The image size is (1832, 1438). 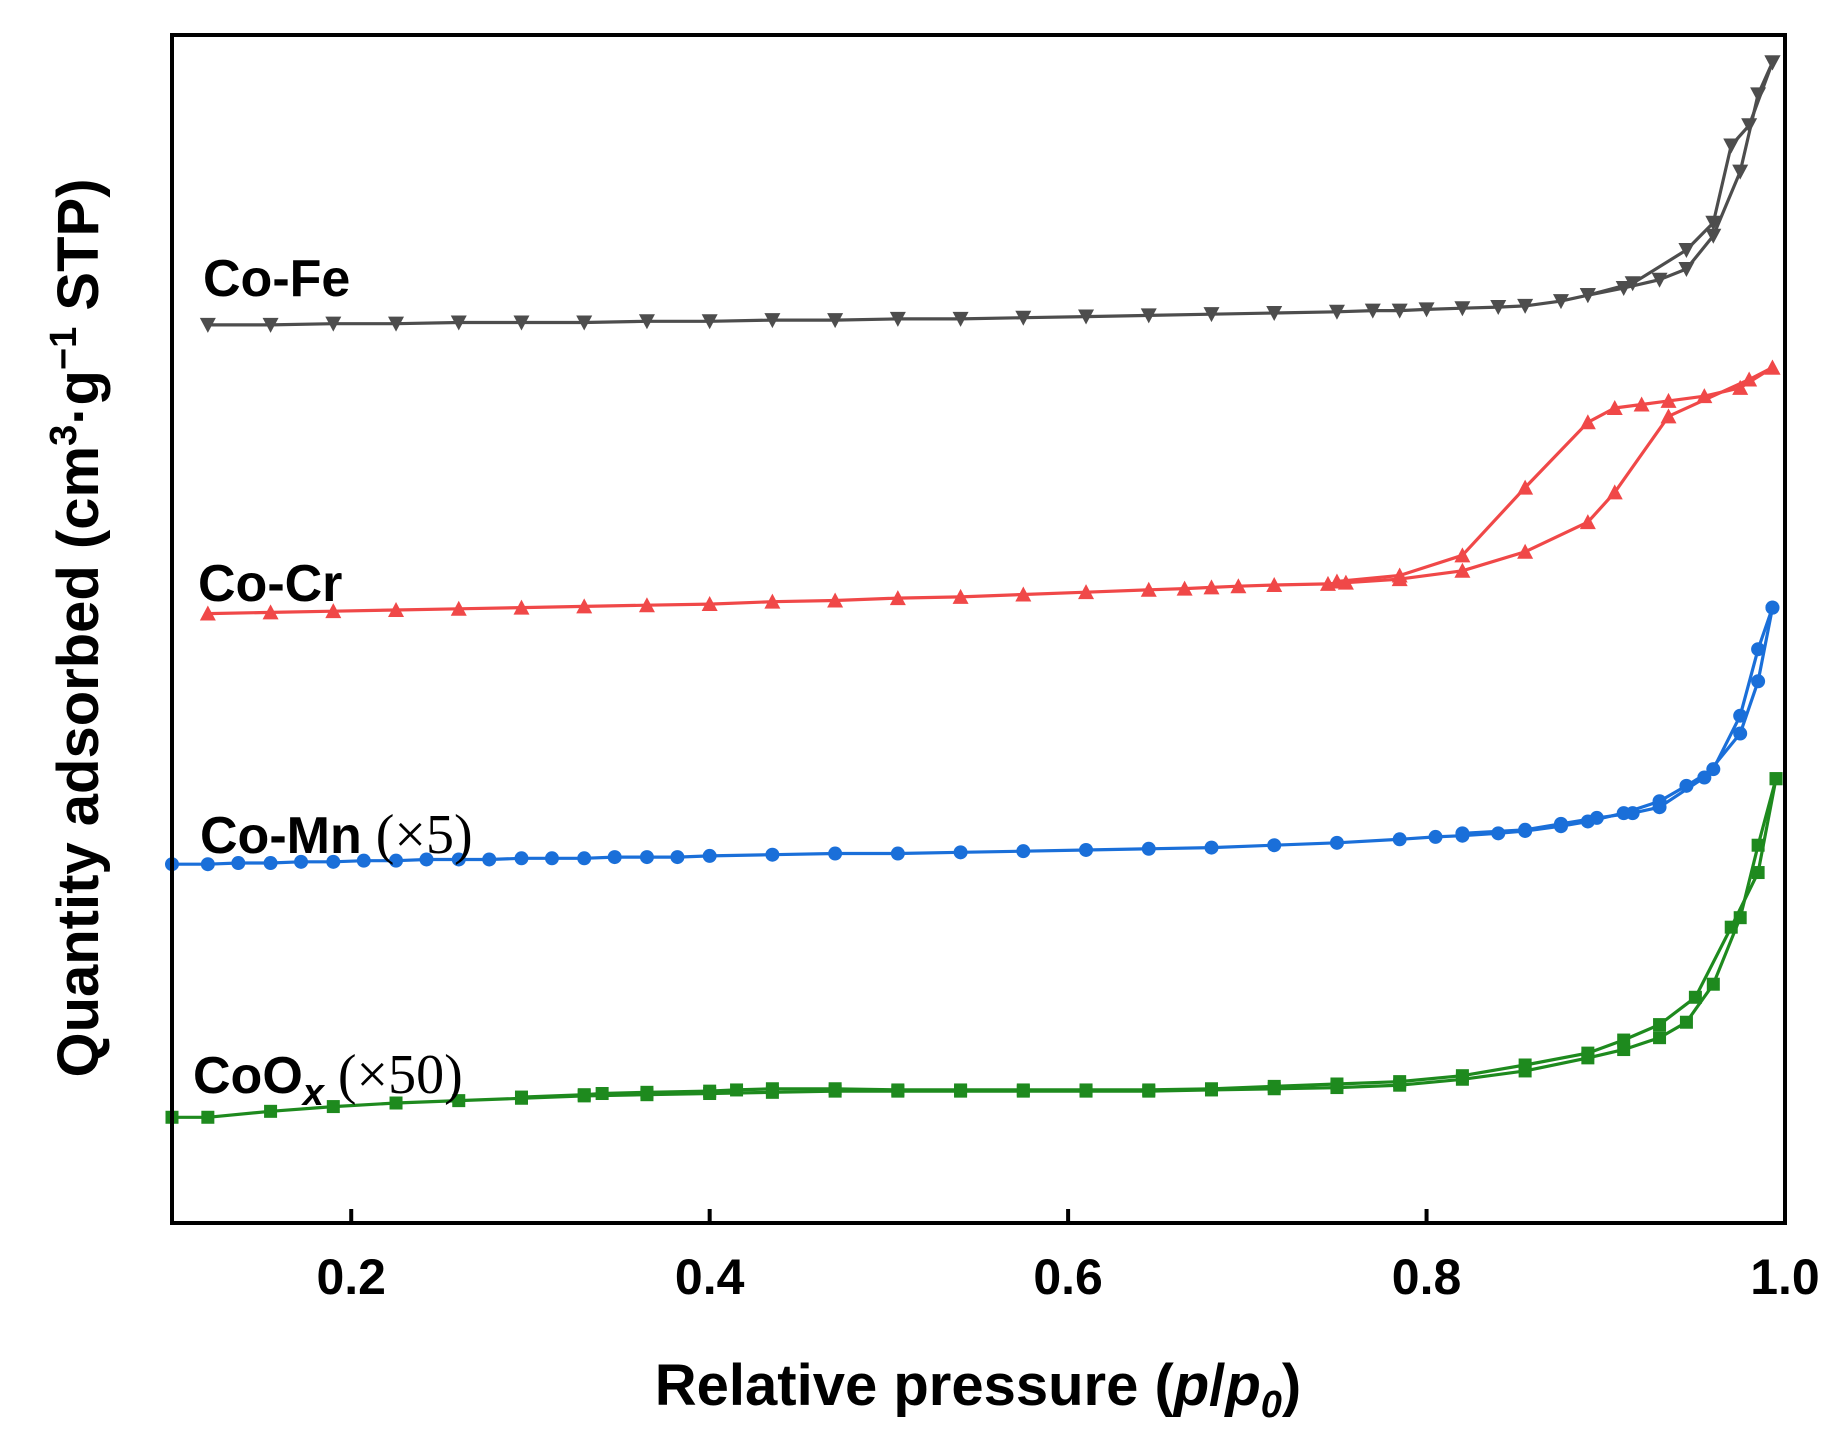 What do you see at coordinates (78, 762) in the screenshot?
I see `y-axis-title-pre: Quantity adsorbed (cm` at bounding box center [78, 762].